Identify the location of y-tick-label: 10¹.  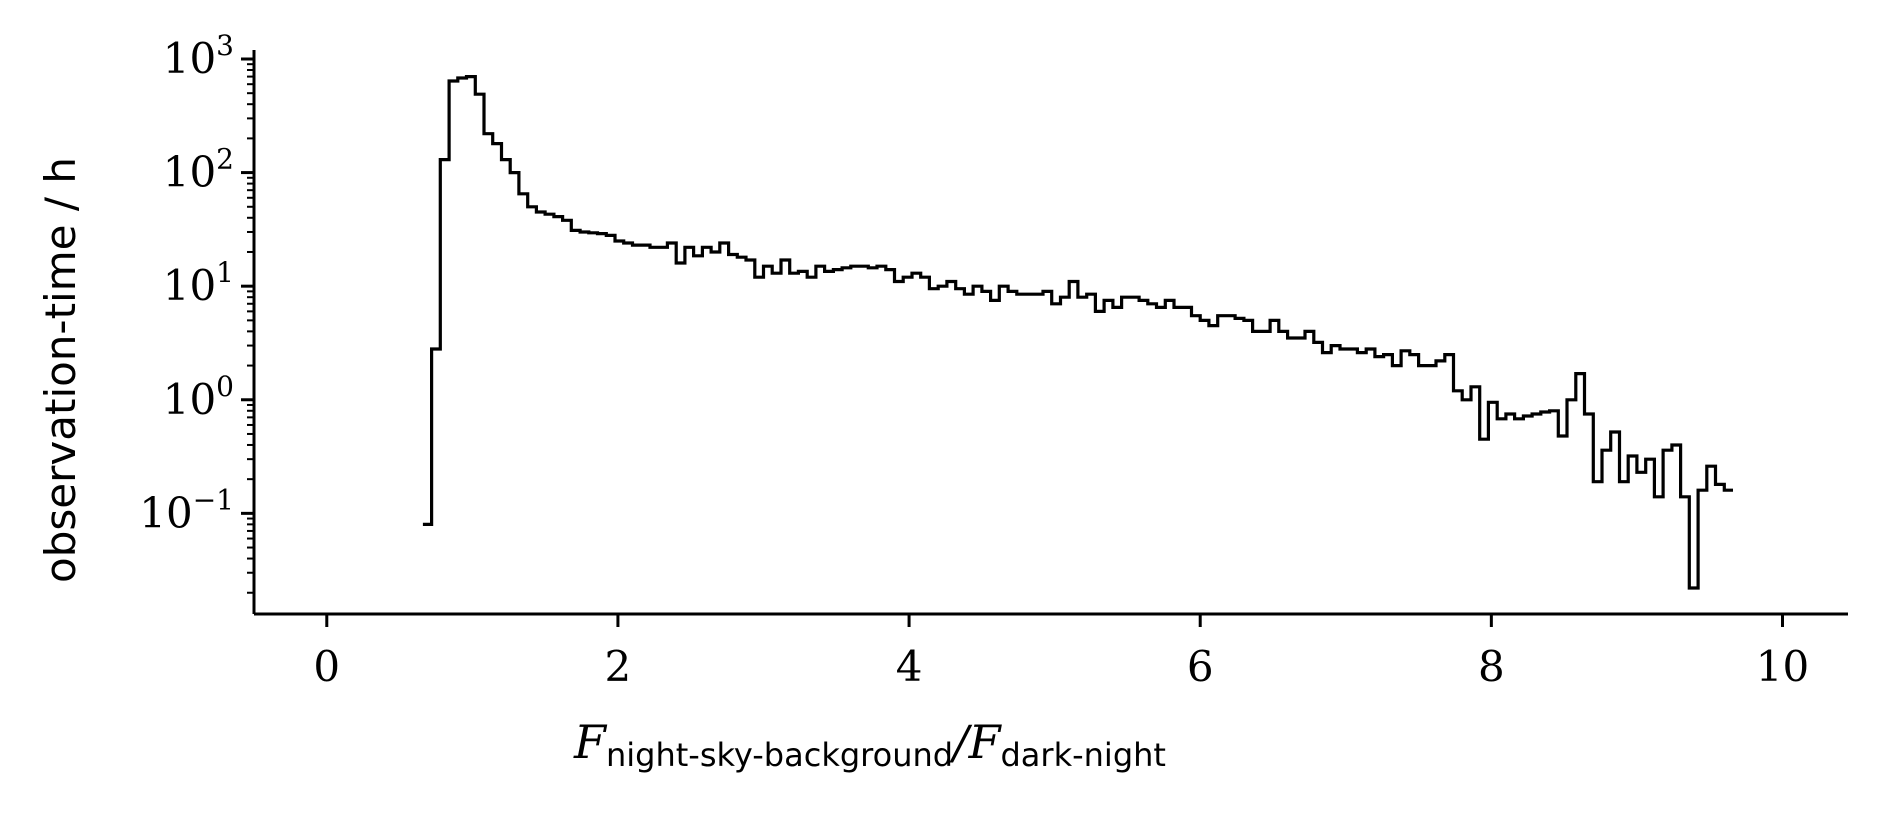
(198, 283).